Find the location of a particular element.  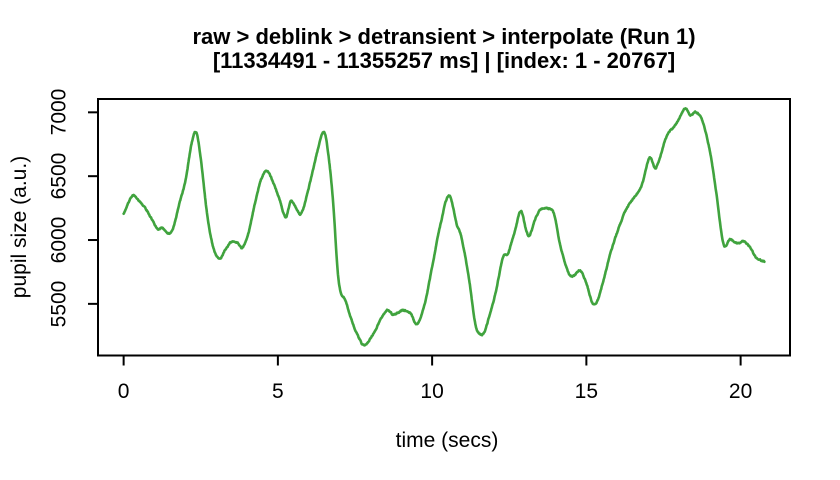

x-tick-label-1: 5 is located at coordinates (278, 391).